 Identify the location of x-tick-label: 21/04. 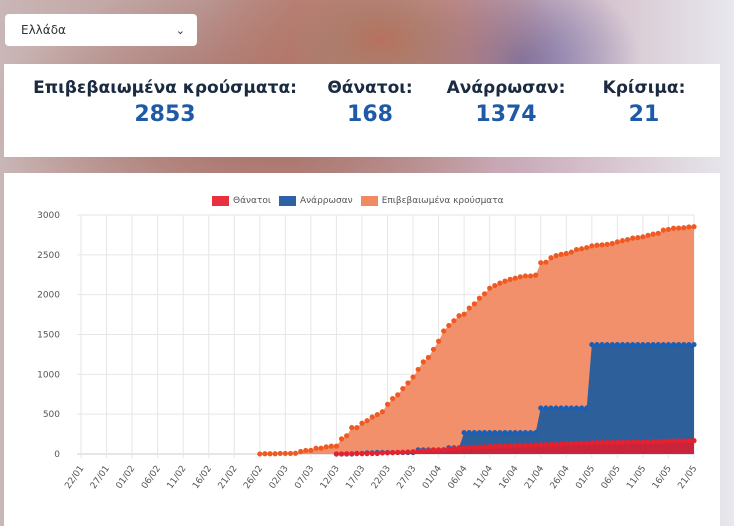
(534, 477).